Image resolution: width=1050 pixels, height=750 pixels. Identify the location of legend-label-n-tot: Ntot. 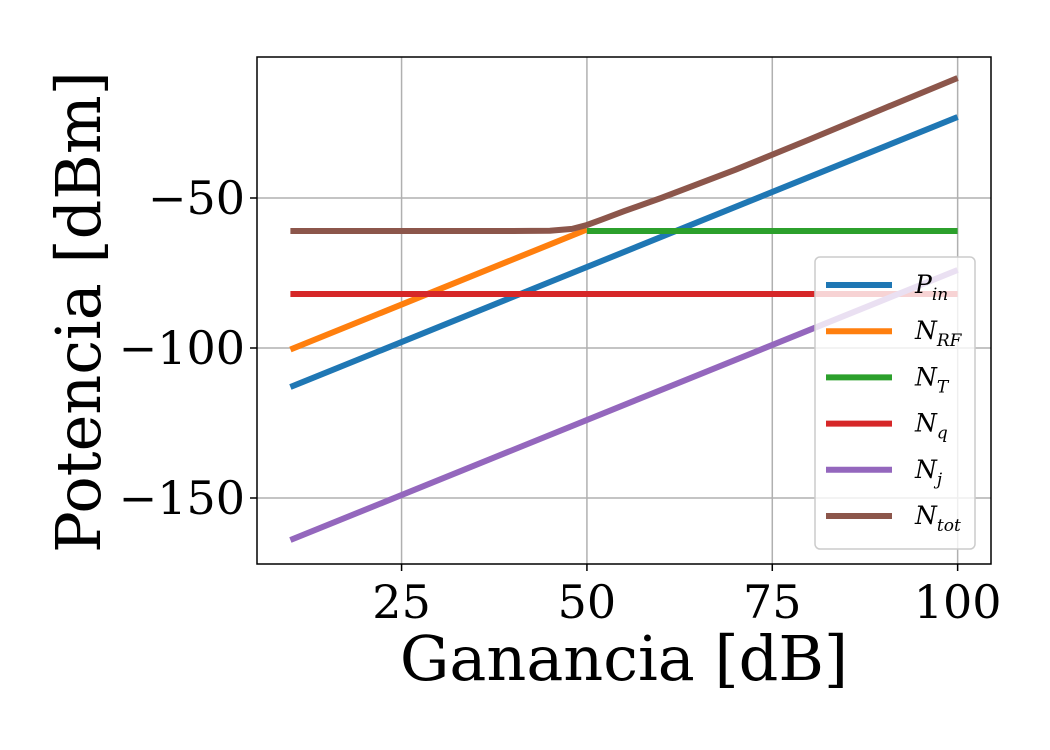
(937, 518).